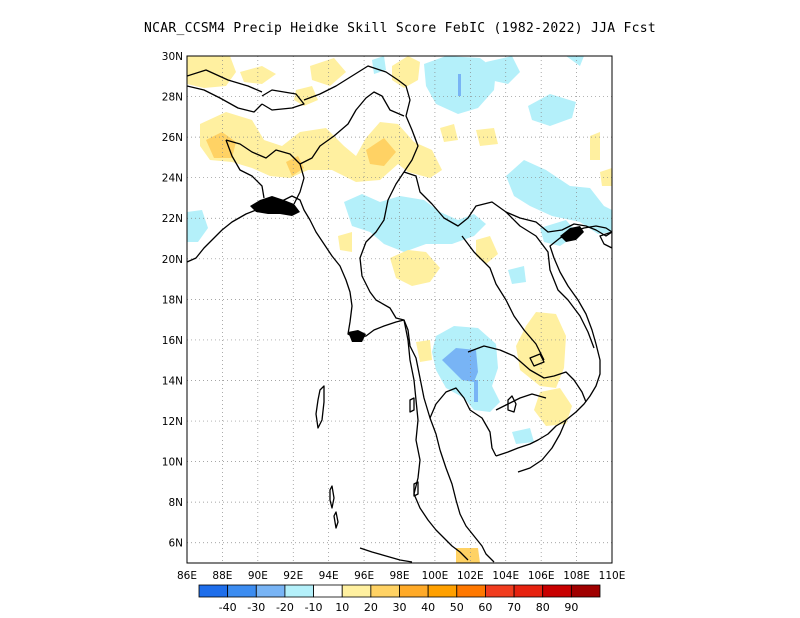 This screenshot has height=618, width=800. I want to click on border-bangladesh-west, so click(245, 169).